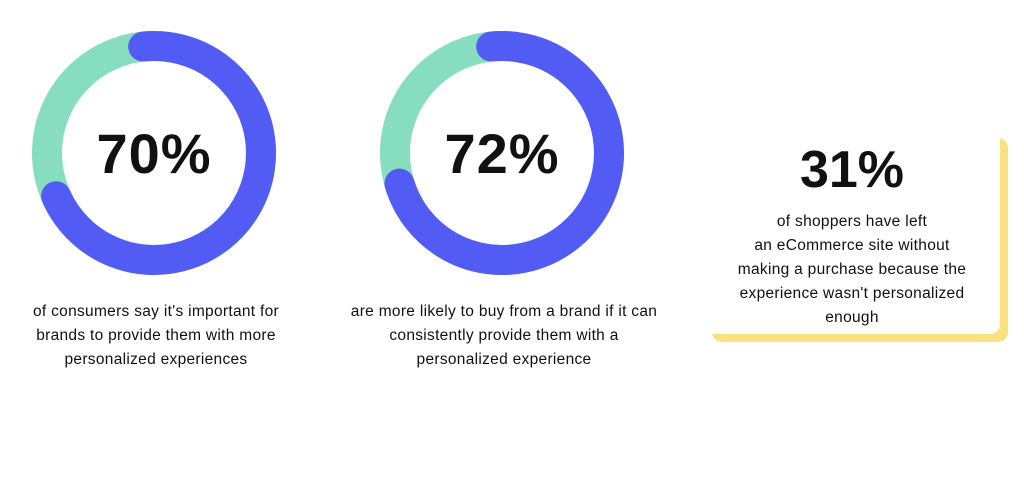 Image resolution: width=1024 pixels, height=478 pixels. I want to click on donut-chart-70: 70%, so click(154, 153).